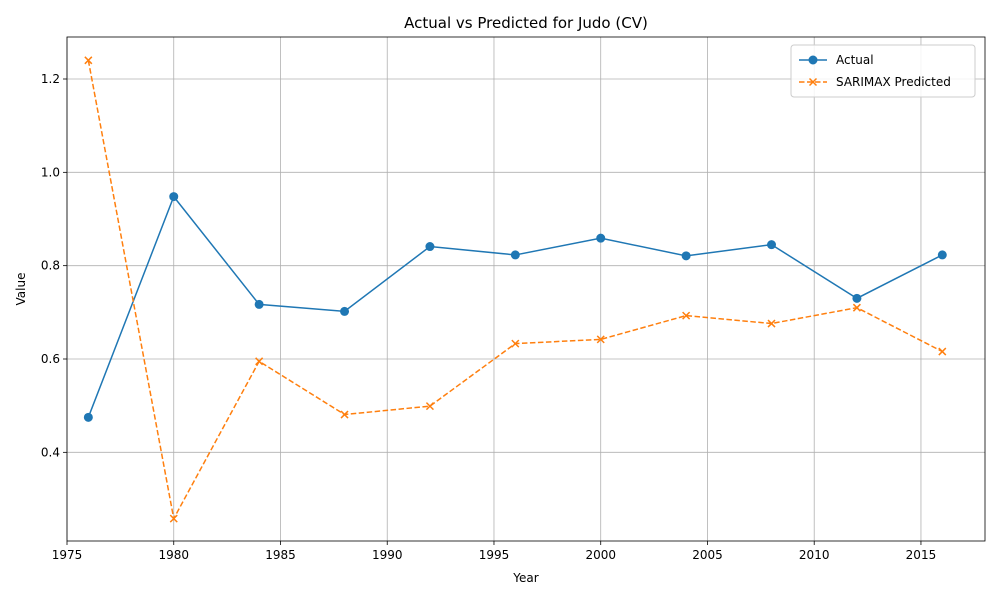 The width and height of the screenshot is (1000, 600). Describe the element at coordinates (50, 359) in the screenshot. I see `y-tick-label: 0.6` at that location.